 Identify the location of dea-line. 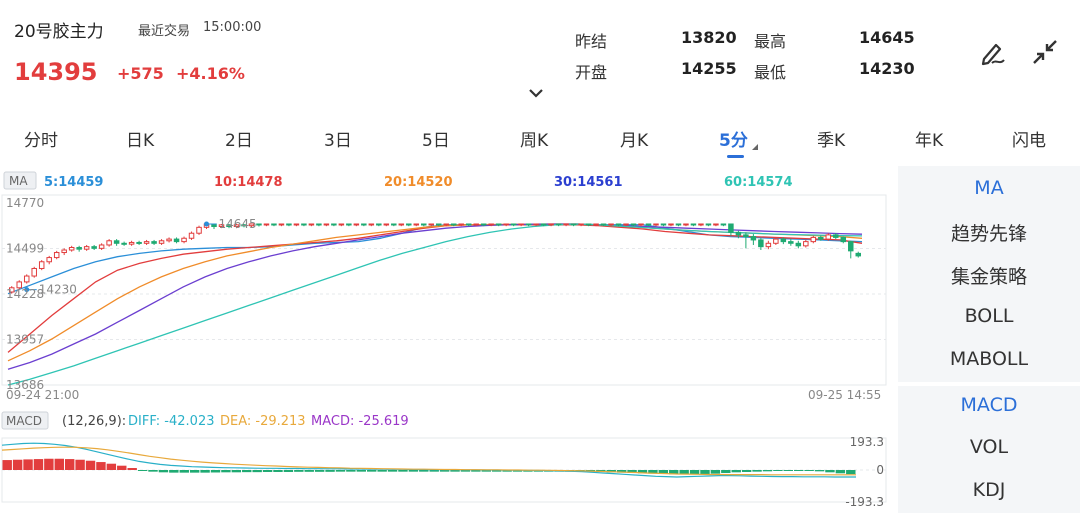
(428, 461).